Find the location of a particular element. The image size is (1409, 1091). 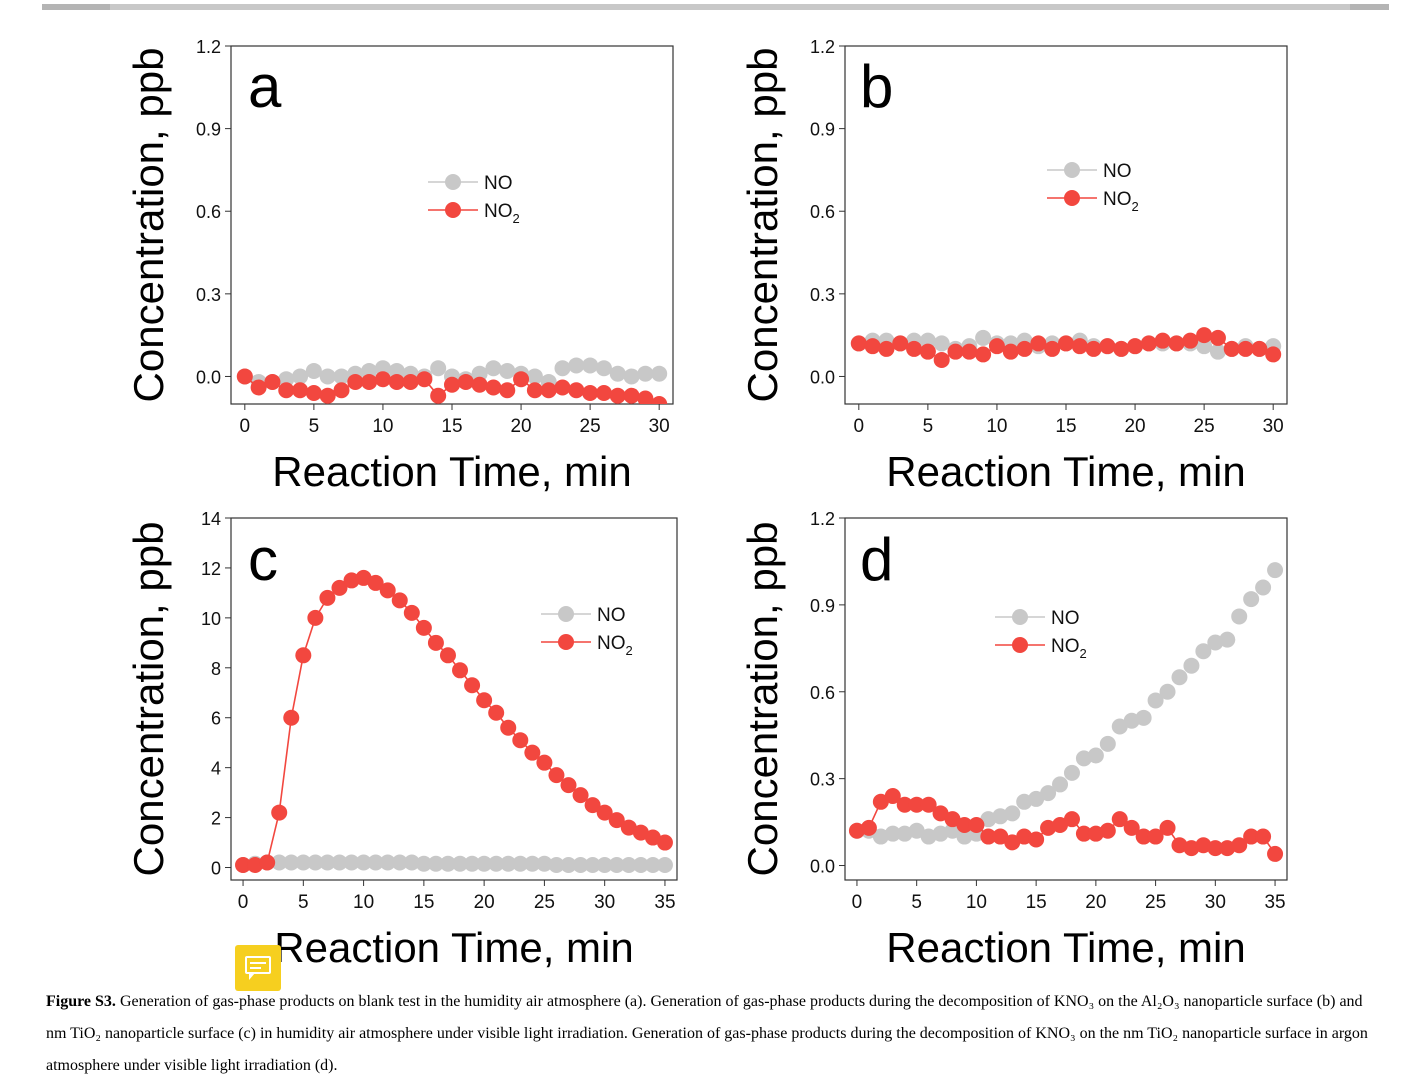

y-tick-label: 0.0 is located at coordinates (208, 377).